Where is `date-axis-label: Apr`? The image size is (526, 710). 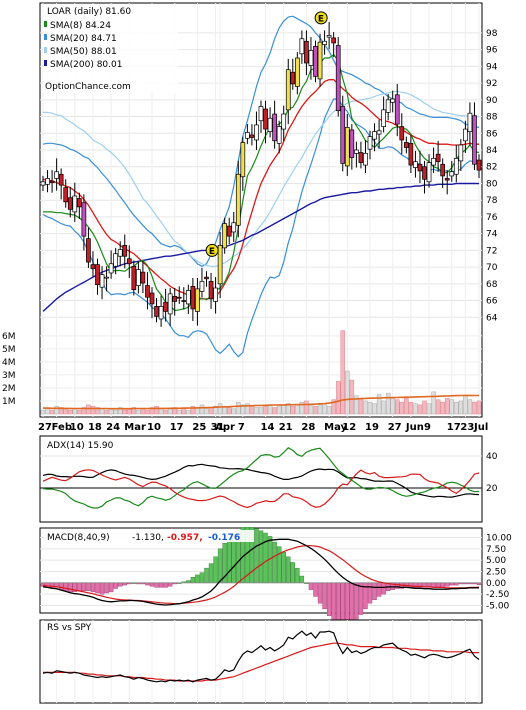 date-axis-label: Apr is located at coordinates (225, 427).